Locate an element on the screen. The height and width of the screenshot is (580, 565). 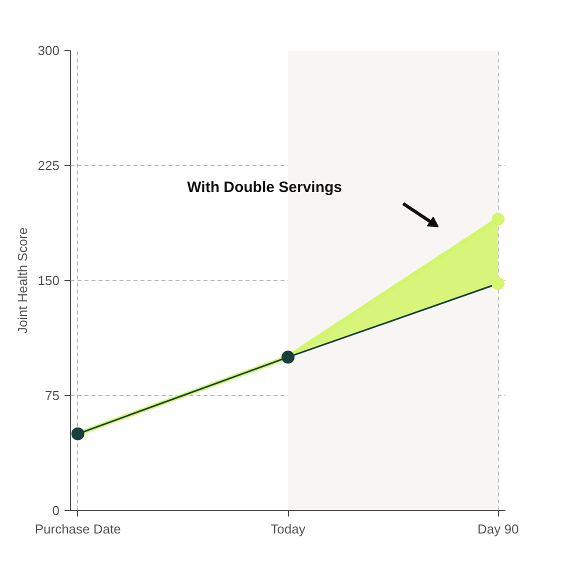
y-tick-label: 75 is located at coordinates (52, 395).